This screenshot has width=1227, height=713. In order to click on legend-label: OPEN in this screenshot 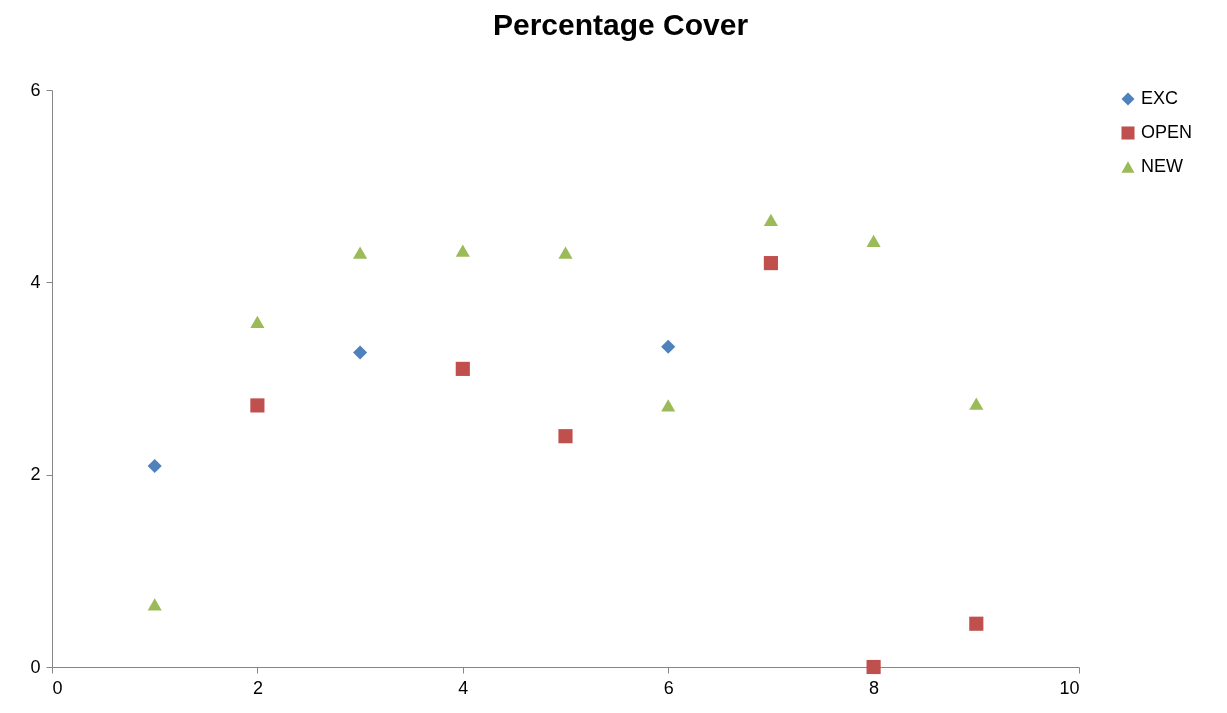, I will do `click(1167, 132)`.